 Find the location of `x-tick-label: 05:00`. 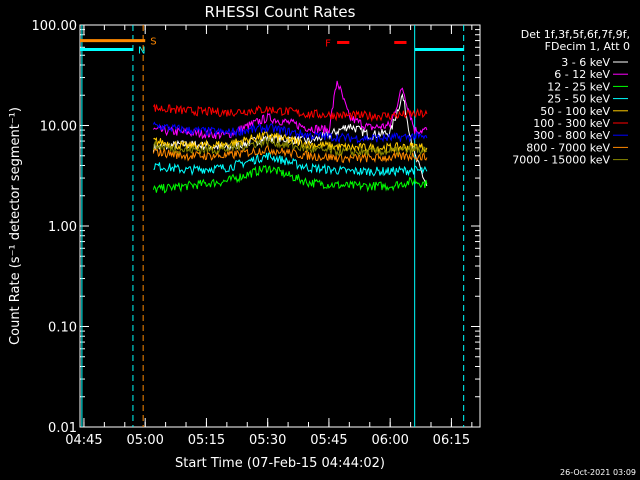

x-tick-label: 05:00 is located at coordinates (144, 440).